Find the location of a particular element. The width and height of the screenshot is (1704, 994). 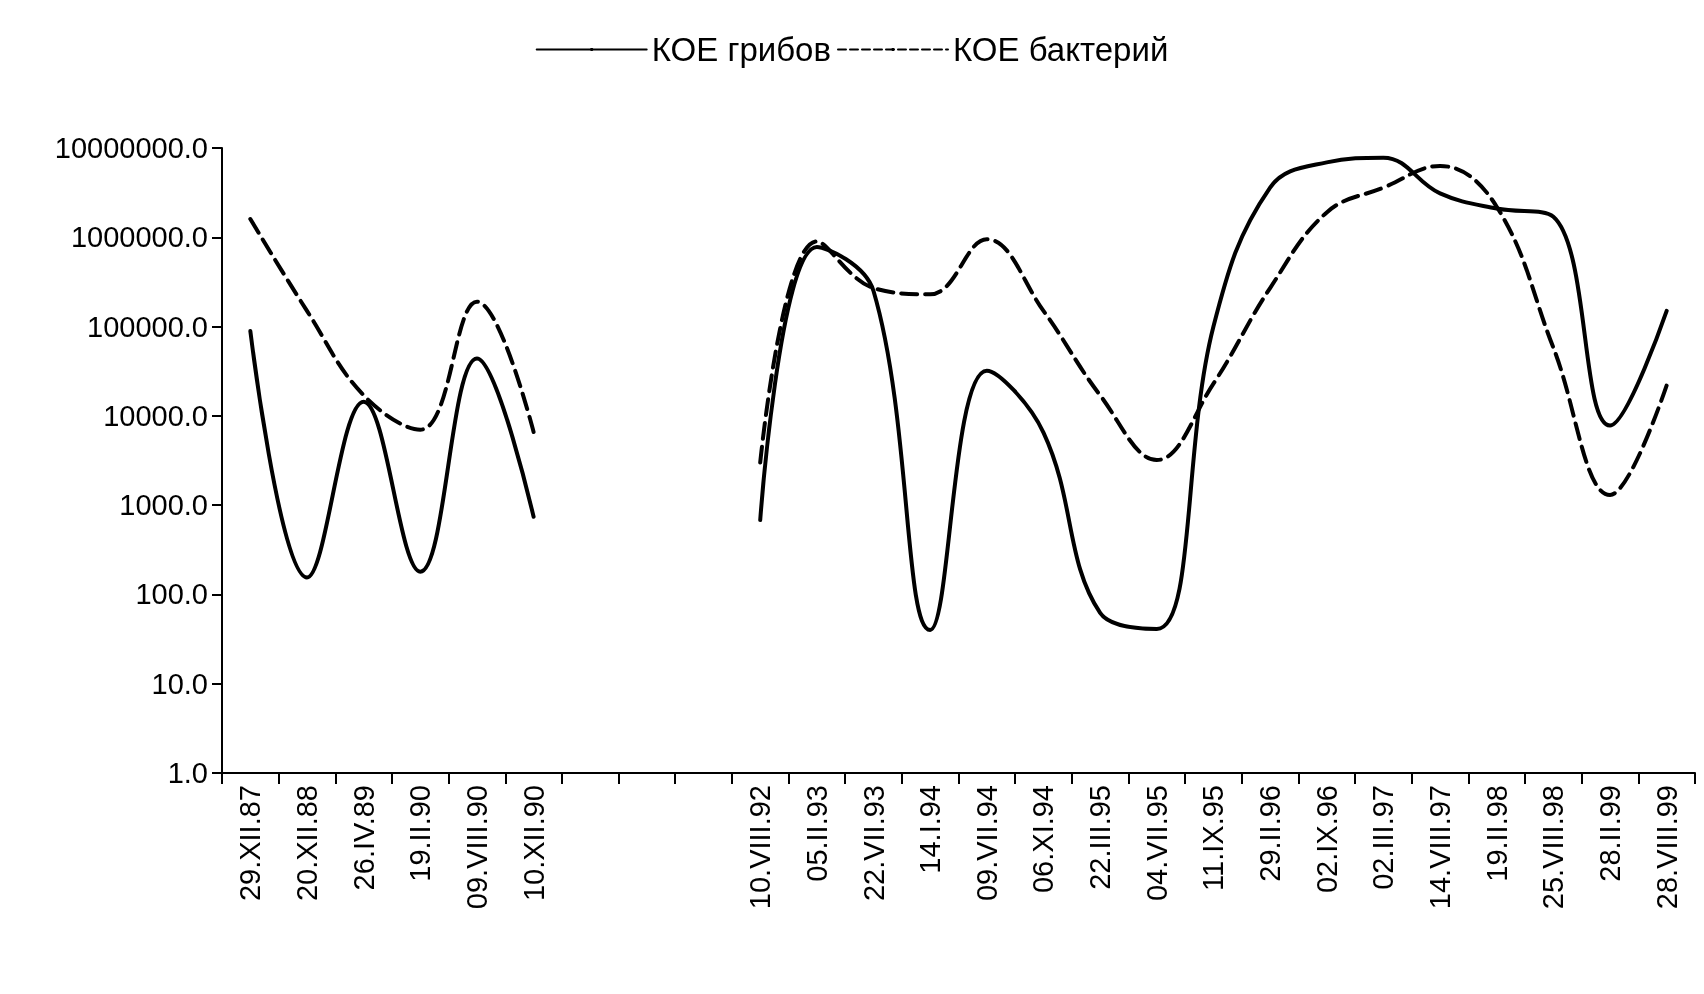

x-tick-label: 25.VIII.98 is located at coordinates (1553, 847).